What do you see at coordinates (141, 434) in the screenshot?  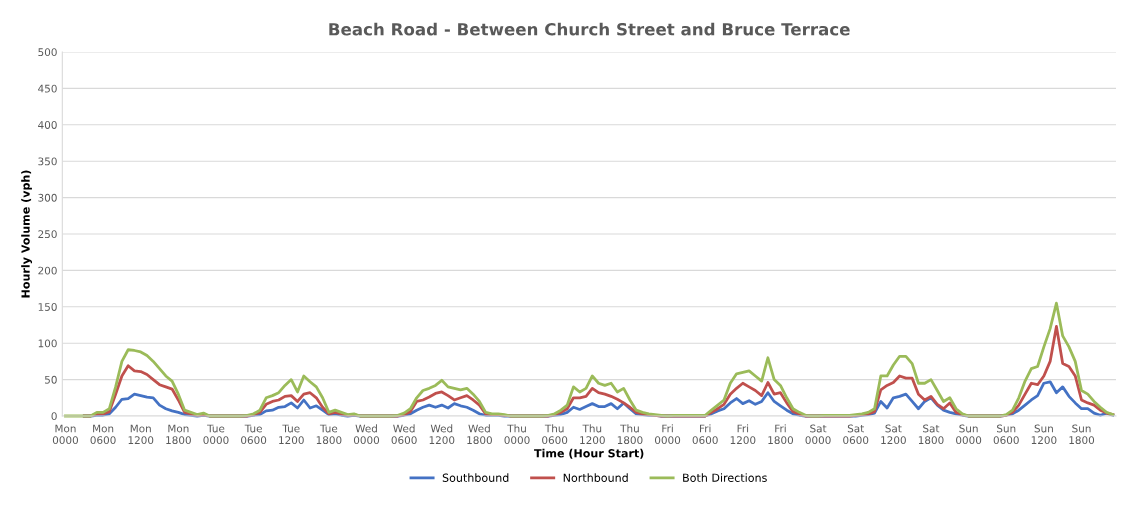 I see `x-tick-label: Mon 1200` at bounding box center [141, 434].